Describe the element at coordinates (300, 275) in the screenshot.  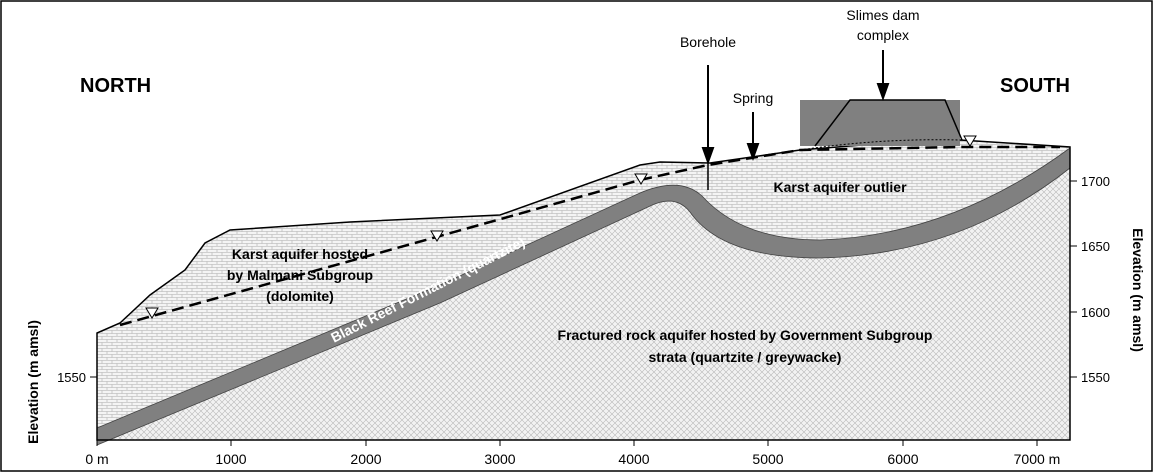
I see `unit-label: by Malmani Subgroup` at that location.